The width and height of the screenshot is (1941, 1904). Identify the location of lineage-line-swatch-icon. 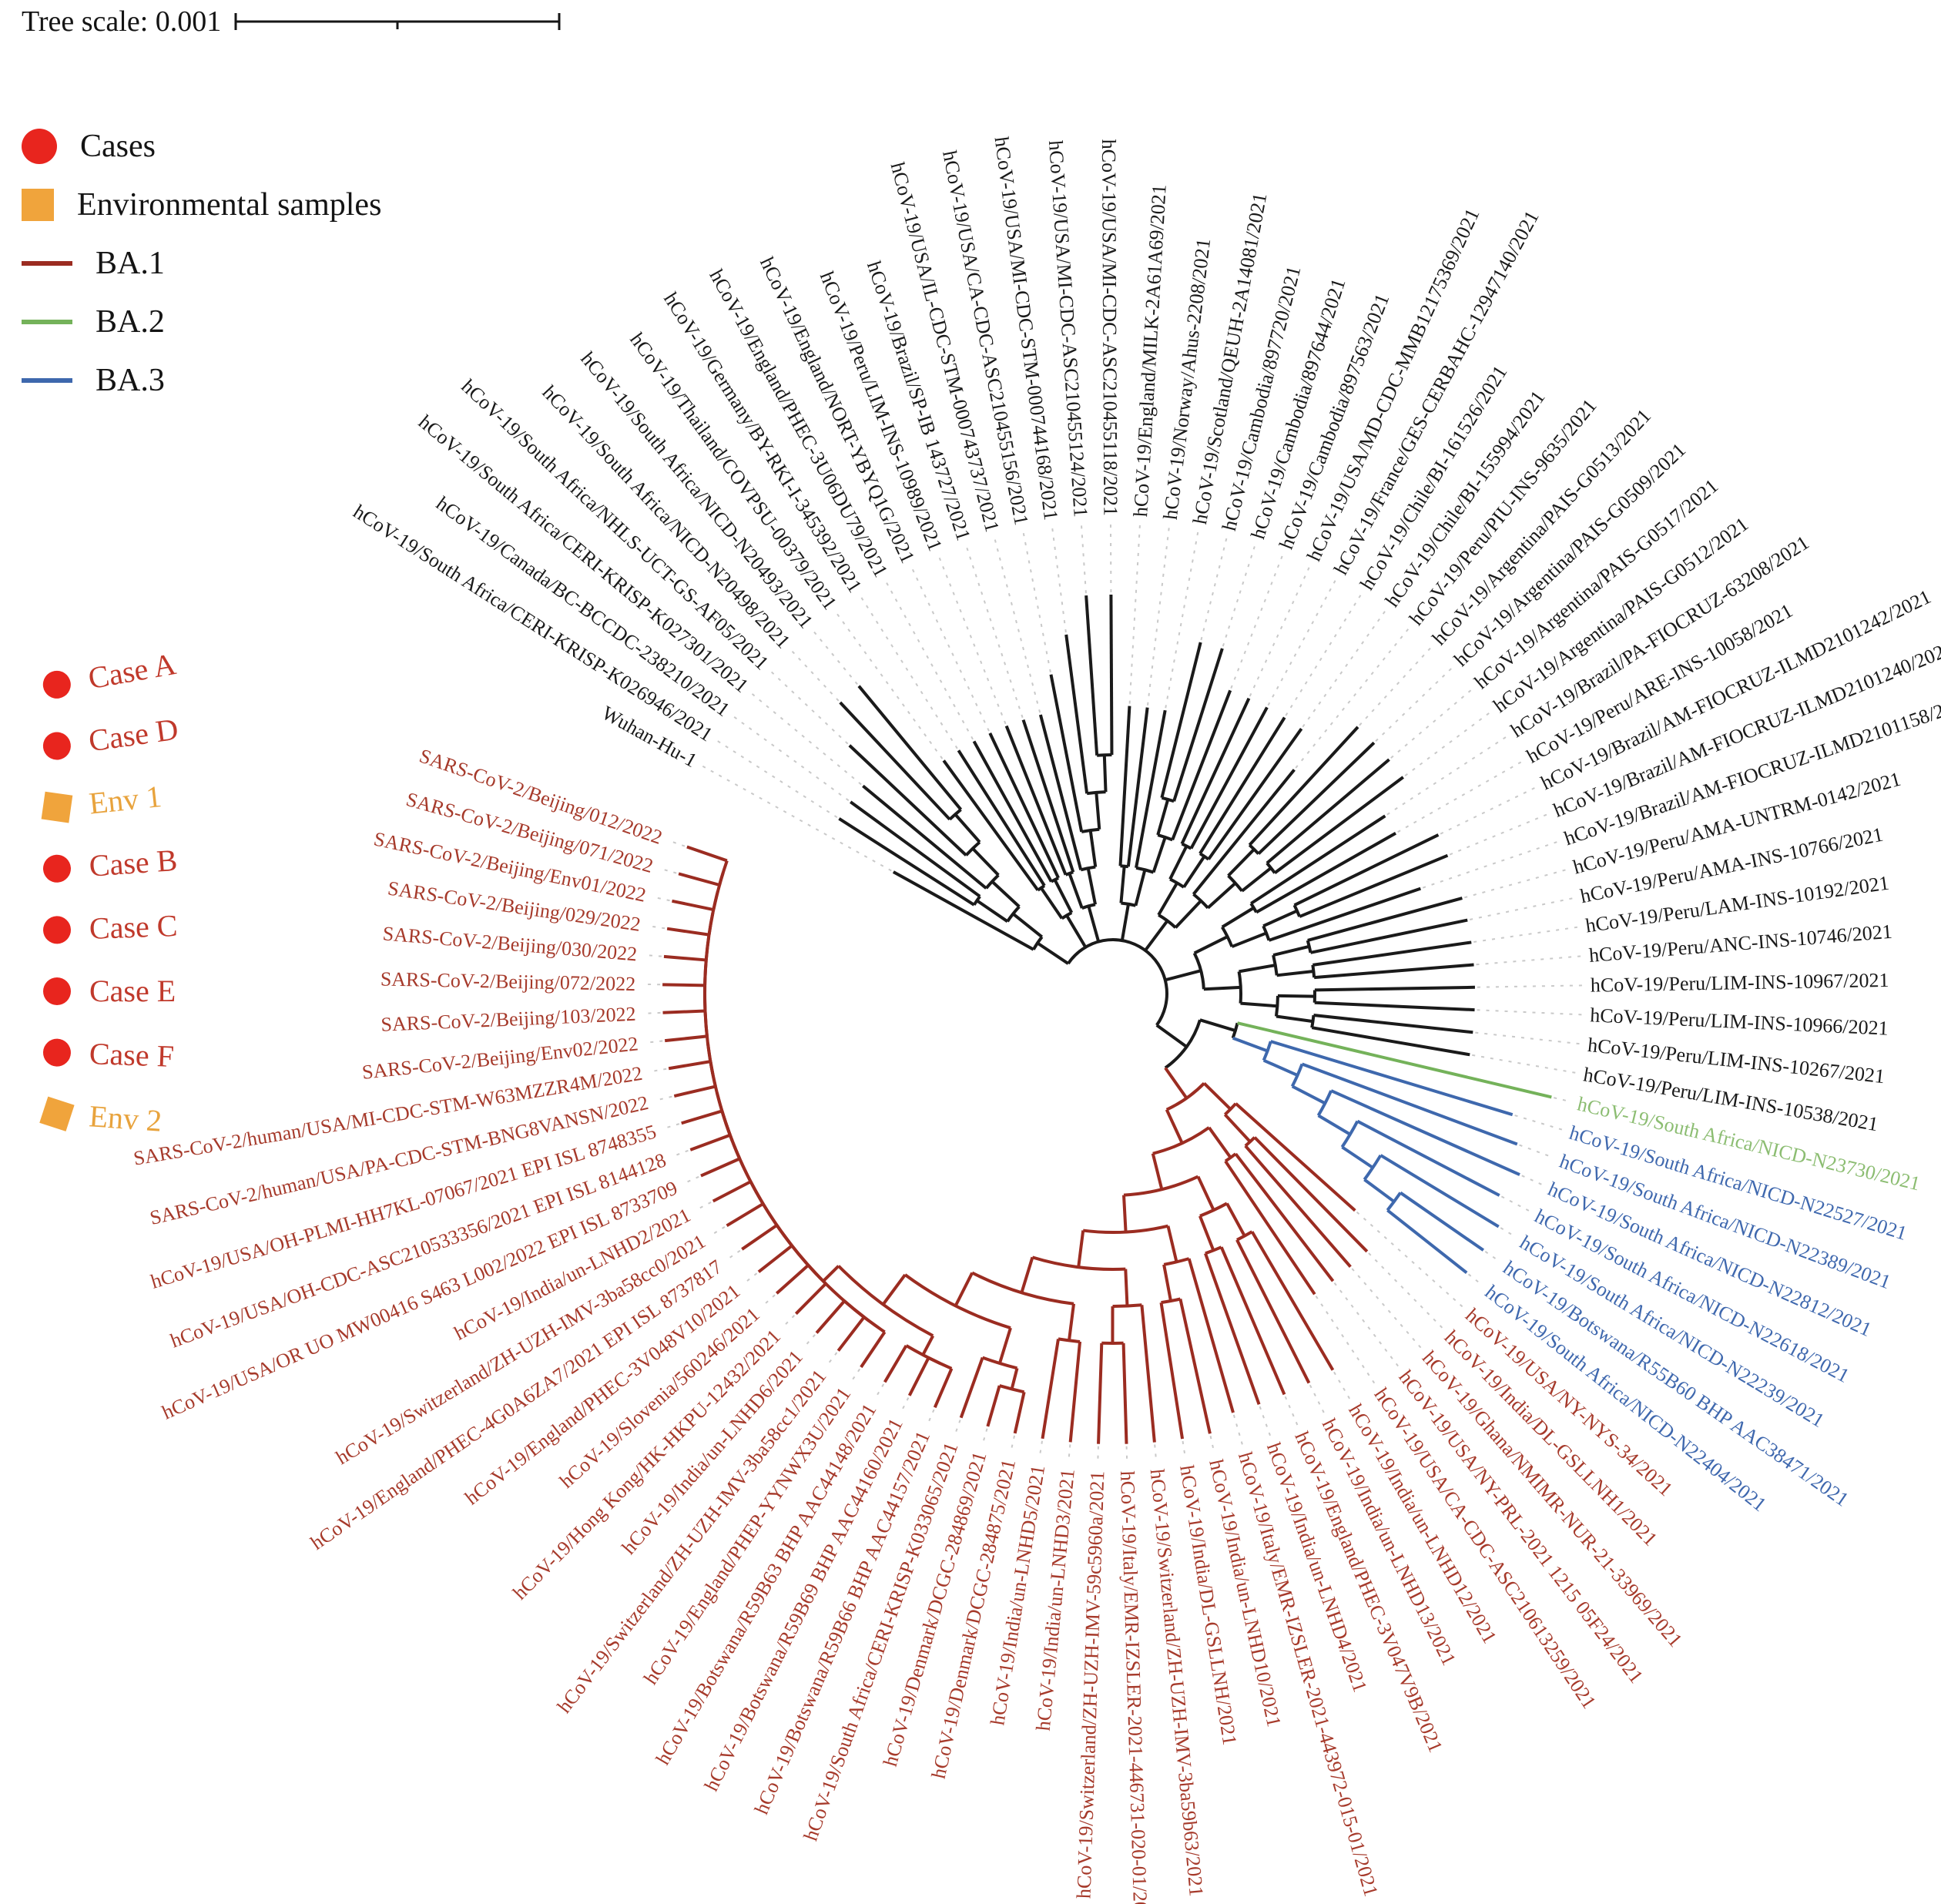
(47, 322).